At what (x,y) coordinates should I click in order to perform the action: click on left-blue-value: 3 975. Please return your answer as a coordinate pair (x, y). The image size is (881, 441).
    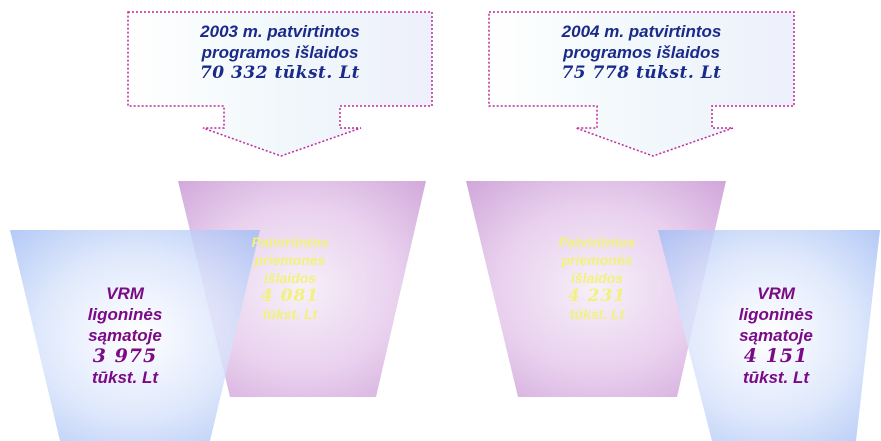
    Looking at the image, I should click on (125, 356).